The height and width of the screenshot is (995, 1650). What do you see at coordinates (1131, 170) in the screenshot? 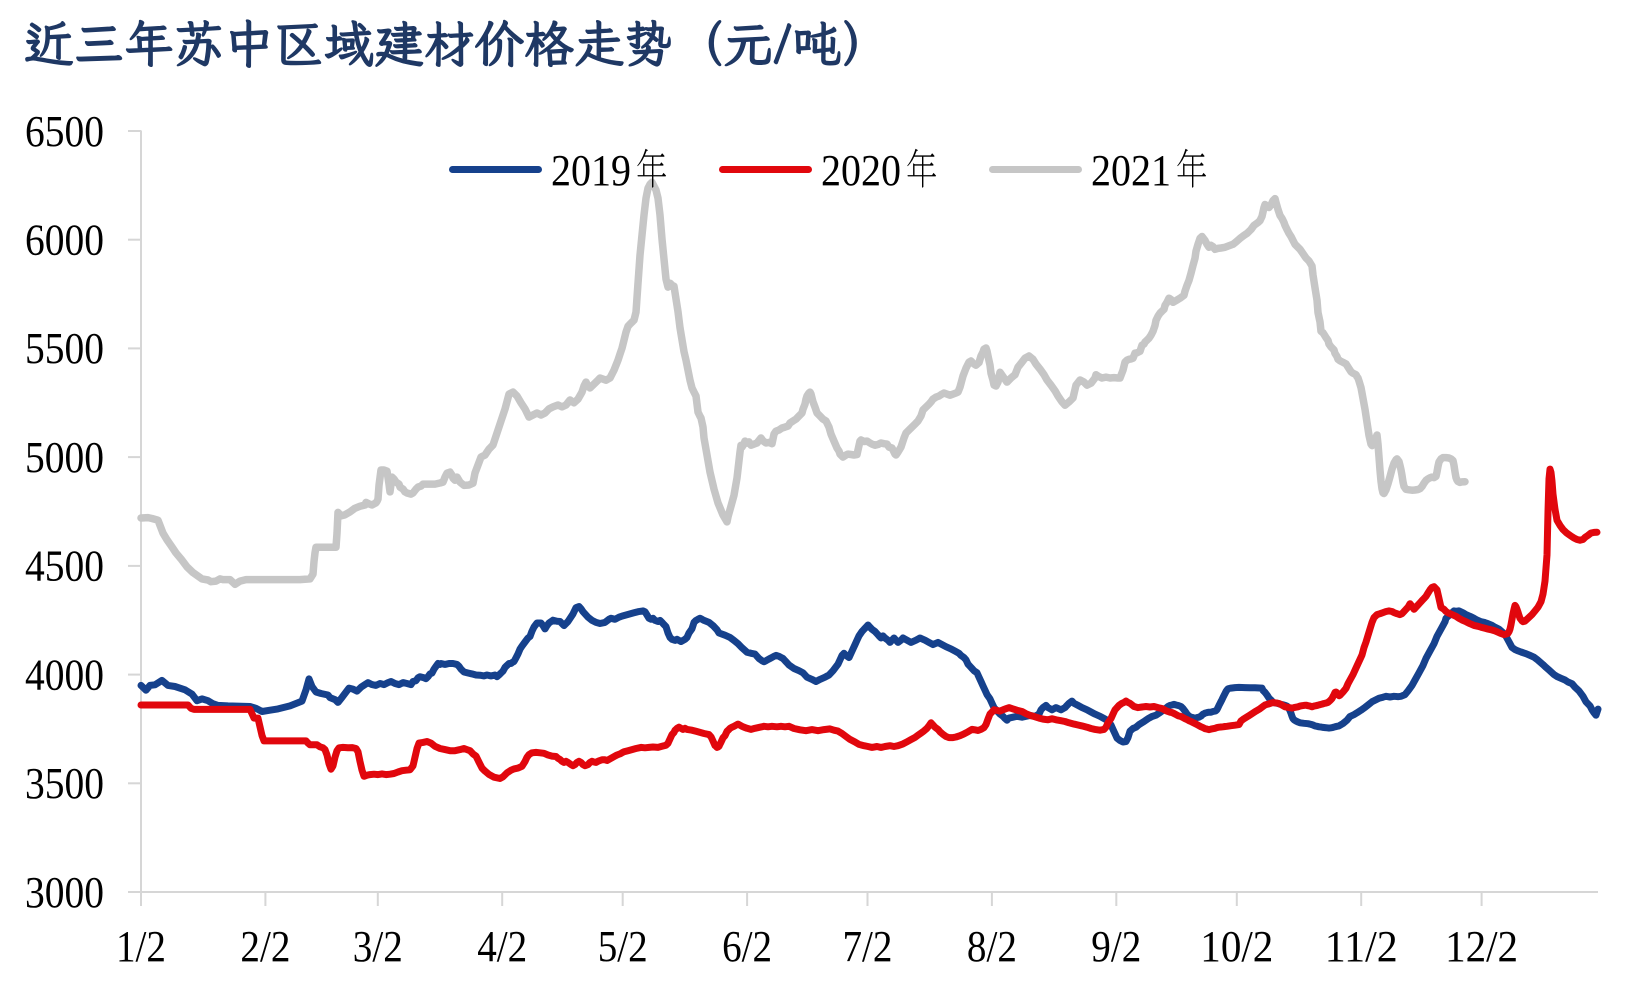
I see `svg-text: 2021` at bounding box center [1131, 170].